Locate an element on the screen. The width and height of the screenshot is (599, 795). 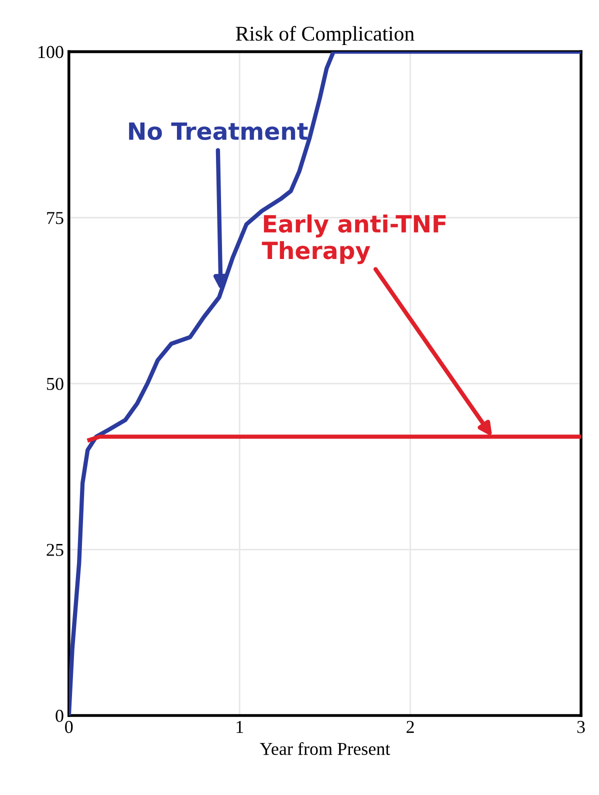
x-axis-title: Year from Present is located at coordinates (325, 748).